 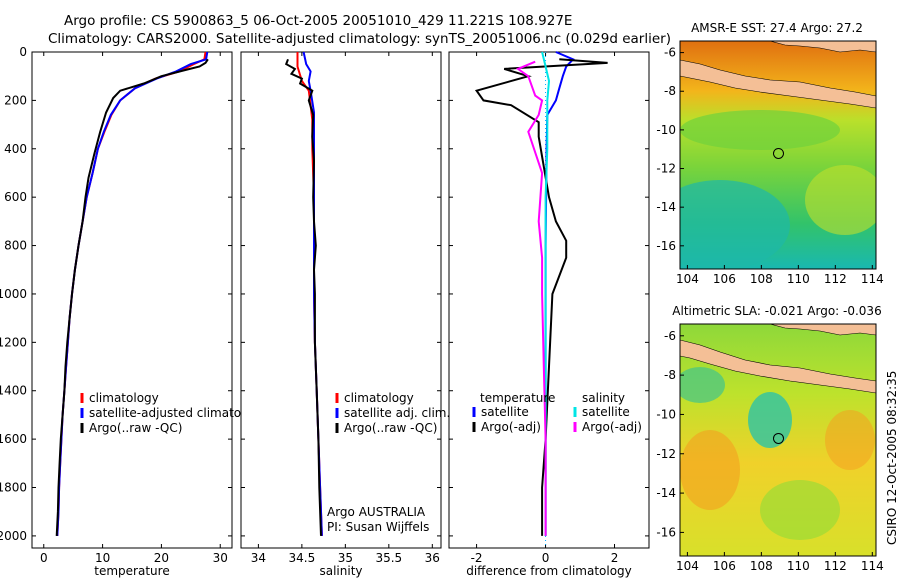 What do you see at coordinates (23, 52) in the screenshot?
I see `depth-tick-label: 0` at bounding box center [23, 52].